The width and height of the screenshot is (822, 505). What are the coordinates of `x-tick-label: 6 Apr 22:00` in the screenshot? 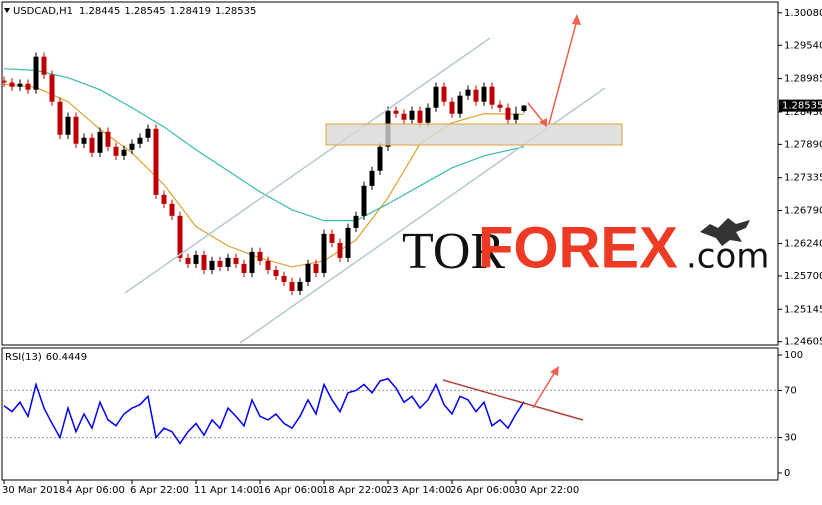 It's located at (159, 490).